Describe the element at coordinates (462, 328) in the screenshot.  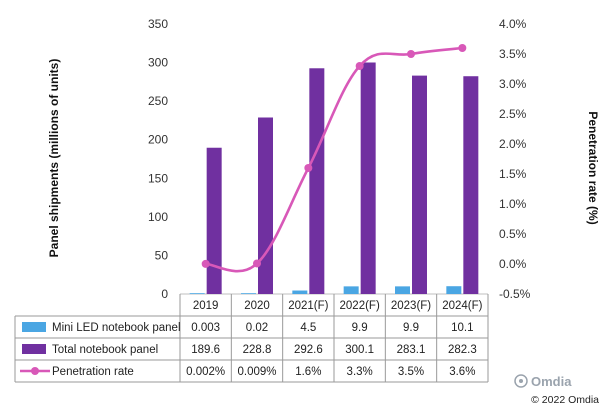
I see `table-value: 10.1` at that location.